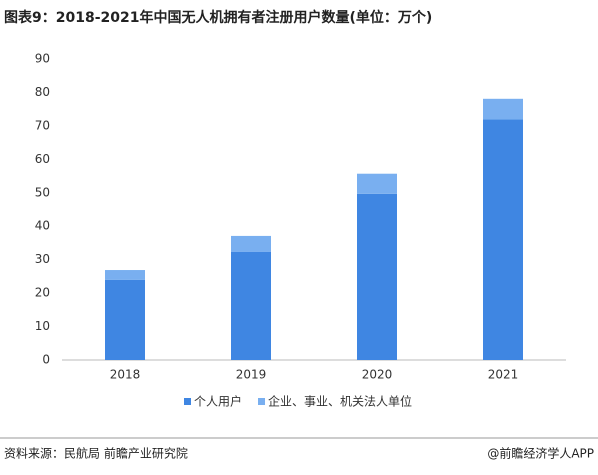 Image resolution: width=598 pixels, height=475 pixels. What do you see at coordinates (42, 92) in the screenshot?
I see `y-tick-label: 80` at bounding box center [42, 92].